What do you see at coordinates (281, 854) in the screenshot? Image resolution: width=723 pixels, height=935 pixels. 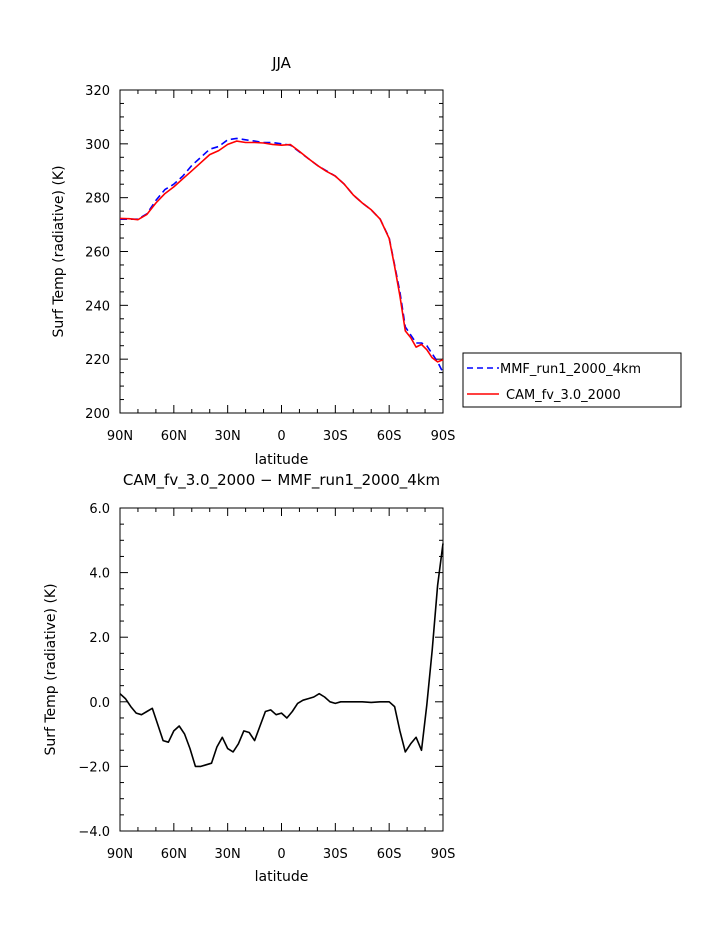 I see `bottom-x-tick-label: 0` at bounding box center [281, 854].